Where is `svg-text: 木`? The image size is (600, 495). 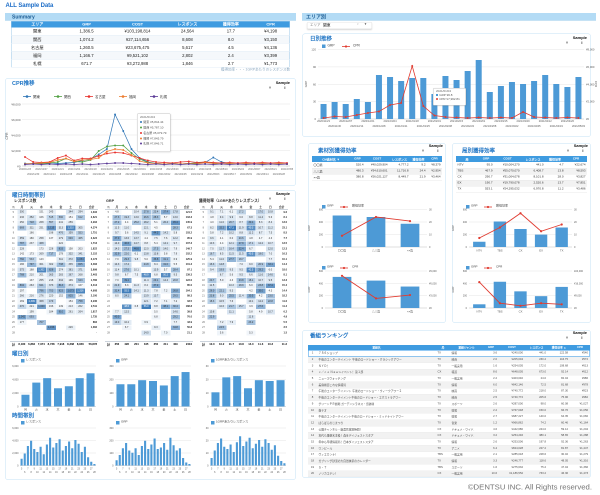 svg-text: 木 is located at coordinates (247, 409).